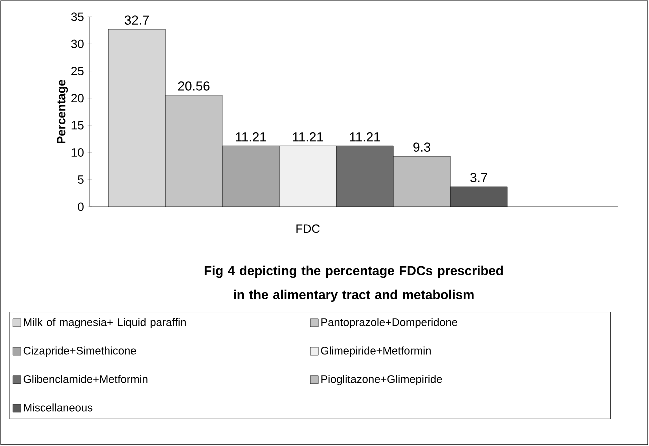  I want to click on x-tick-label: FDC, so click(308, 229).